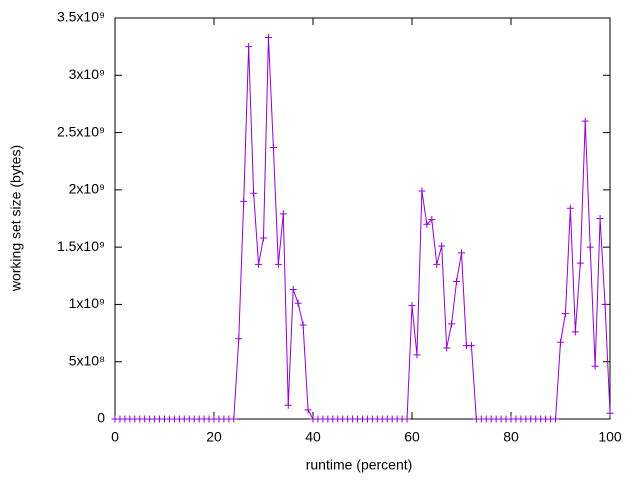  Describe the element at coordinates (610, 437) in the screenshot. I see `x-tick-label: 100` at that location.